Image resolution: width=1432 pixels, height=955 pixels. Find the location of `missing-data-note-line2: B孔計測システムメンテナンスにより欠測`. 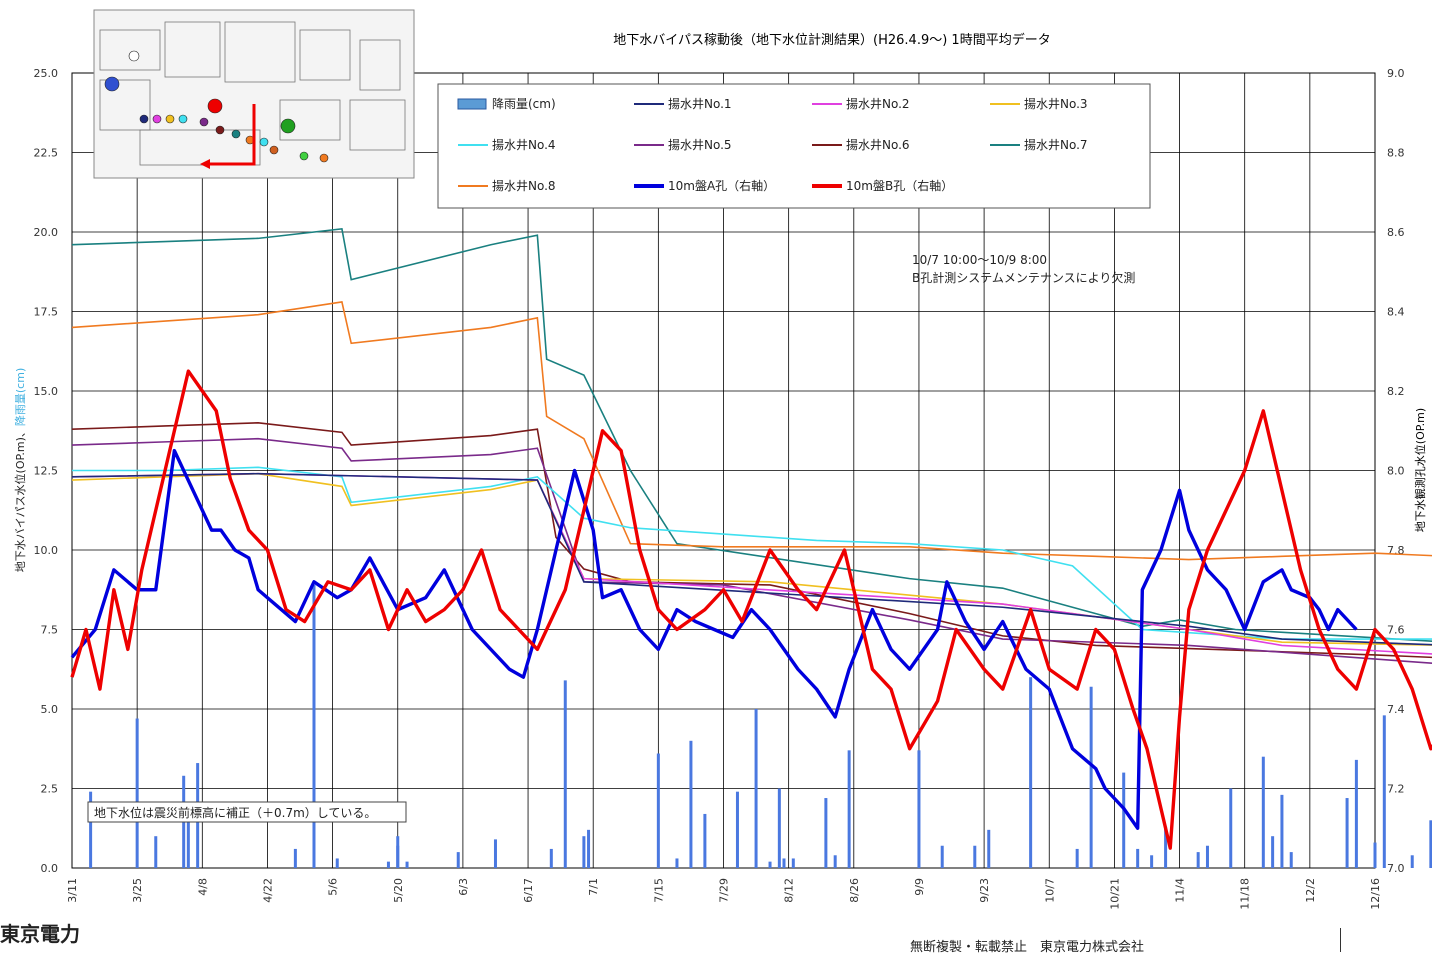

missing-data-note-line2: B孔計測システムメンテナンスにより欠測 is located at coordinates (1023, 277).